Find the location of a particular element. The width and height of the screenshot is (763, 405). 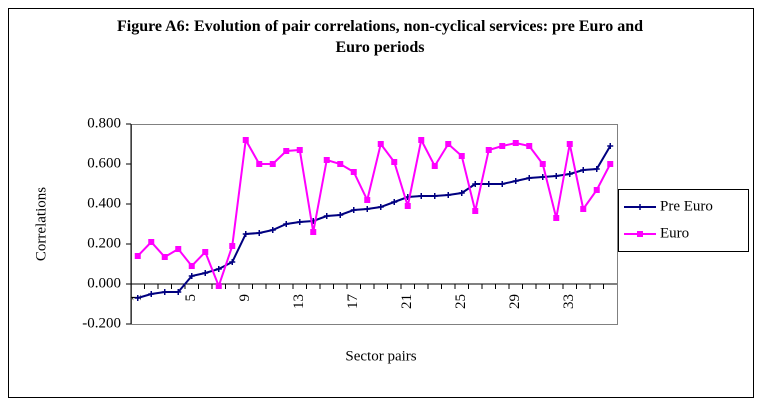

legend-box is located at coordinates (683, 220).